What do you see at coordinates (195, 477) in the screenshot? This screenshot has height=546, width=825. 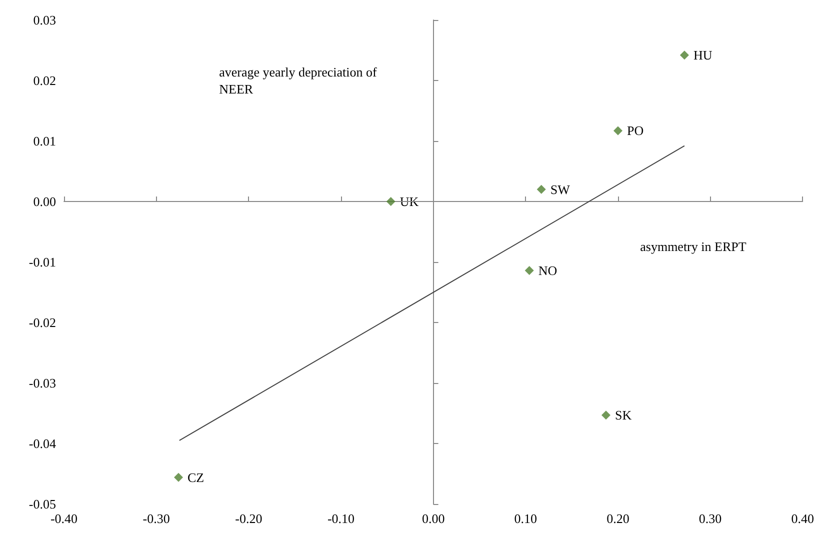 I see `annotation: CZ` at bounding box center [195, 477].